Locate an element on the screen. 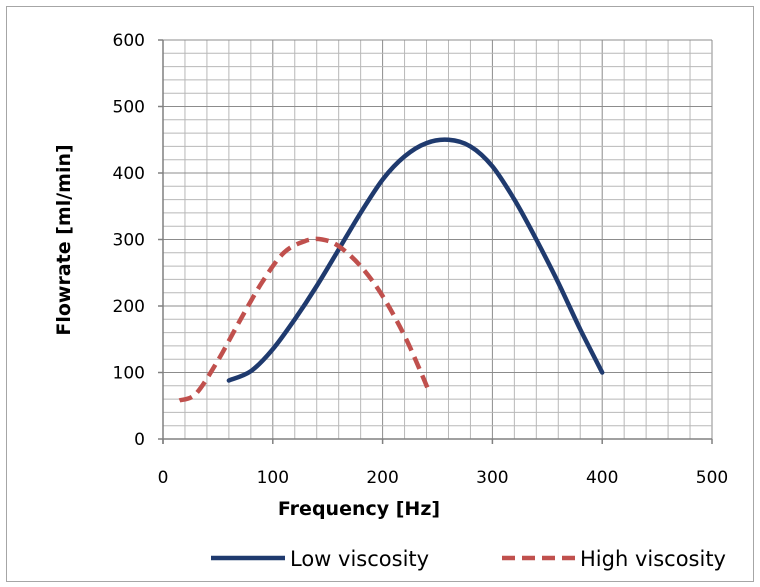 This screenshot has width=760, height=587. y-axis-title: Flowrate [ml/min] is located at coordinates (64, 239).